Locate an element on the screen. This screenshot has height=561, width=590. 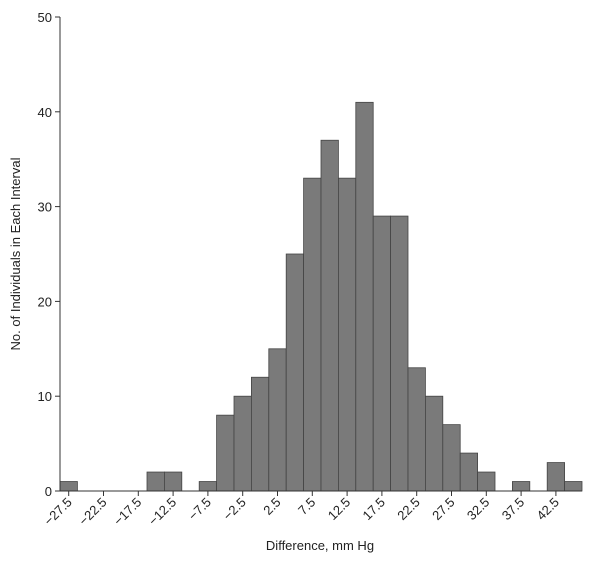
x-tick-label: 42.5 is located at coordinates (548, 509).